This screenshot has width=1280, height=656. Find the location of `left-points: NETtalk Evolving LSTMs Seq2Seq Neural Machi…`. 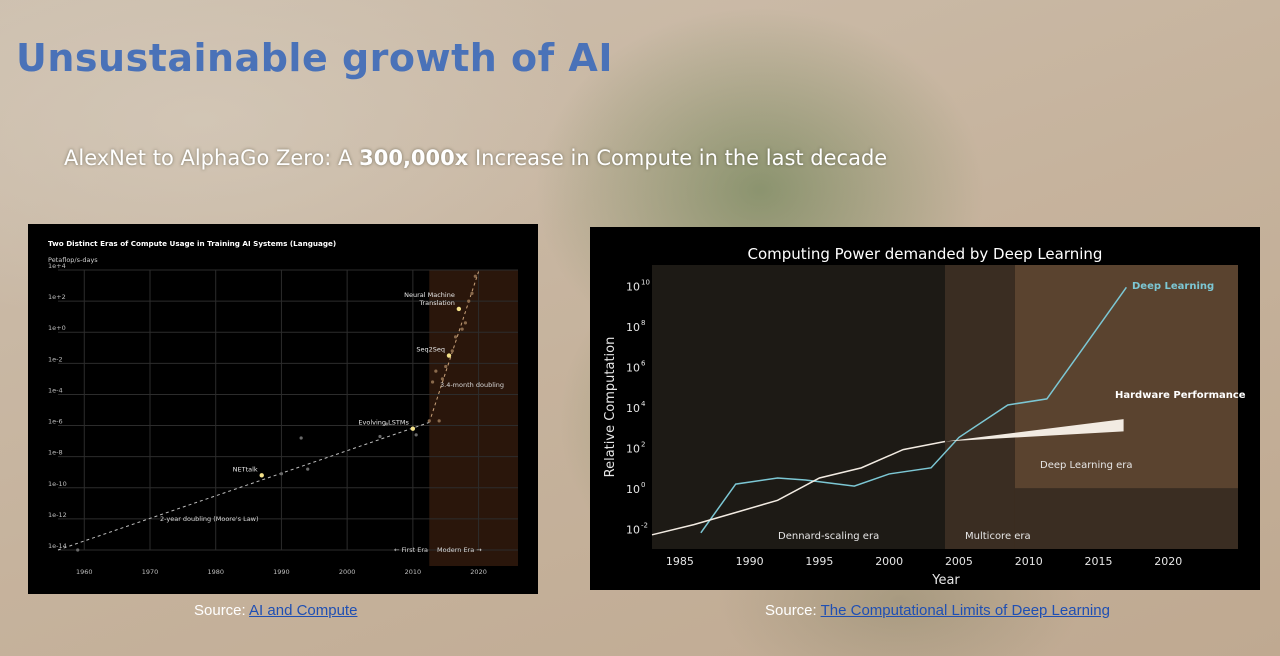

left-points: NETtalk Evolving LSTMs Seq2Seq Neural Machi… is located at coordinates (276, 413).